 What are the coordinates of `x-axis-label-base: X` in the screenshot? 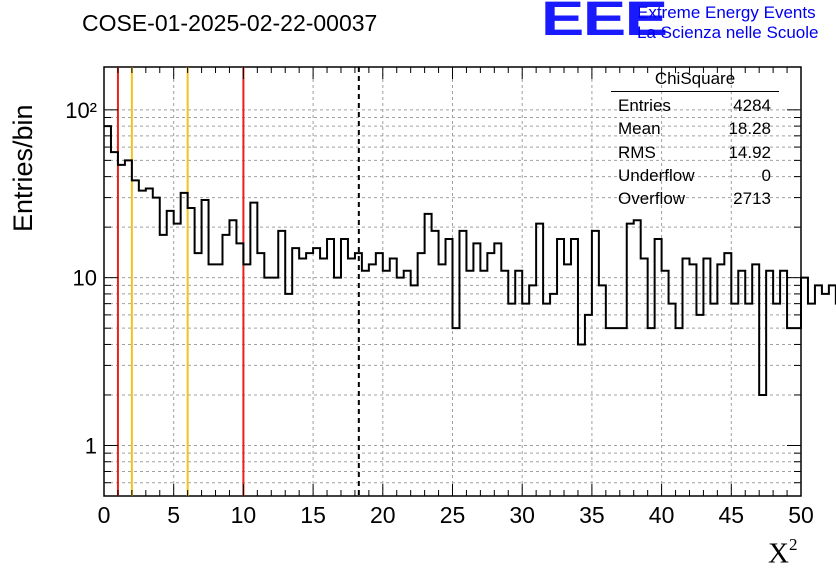 It's located at (778, 553).